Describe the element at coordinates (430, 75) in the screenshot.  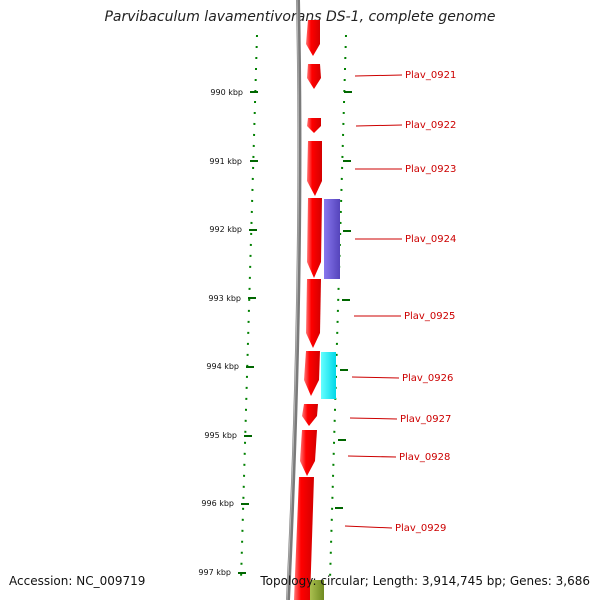
I see `gene-label: Plav_0921` at that location.